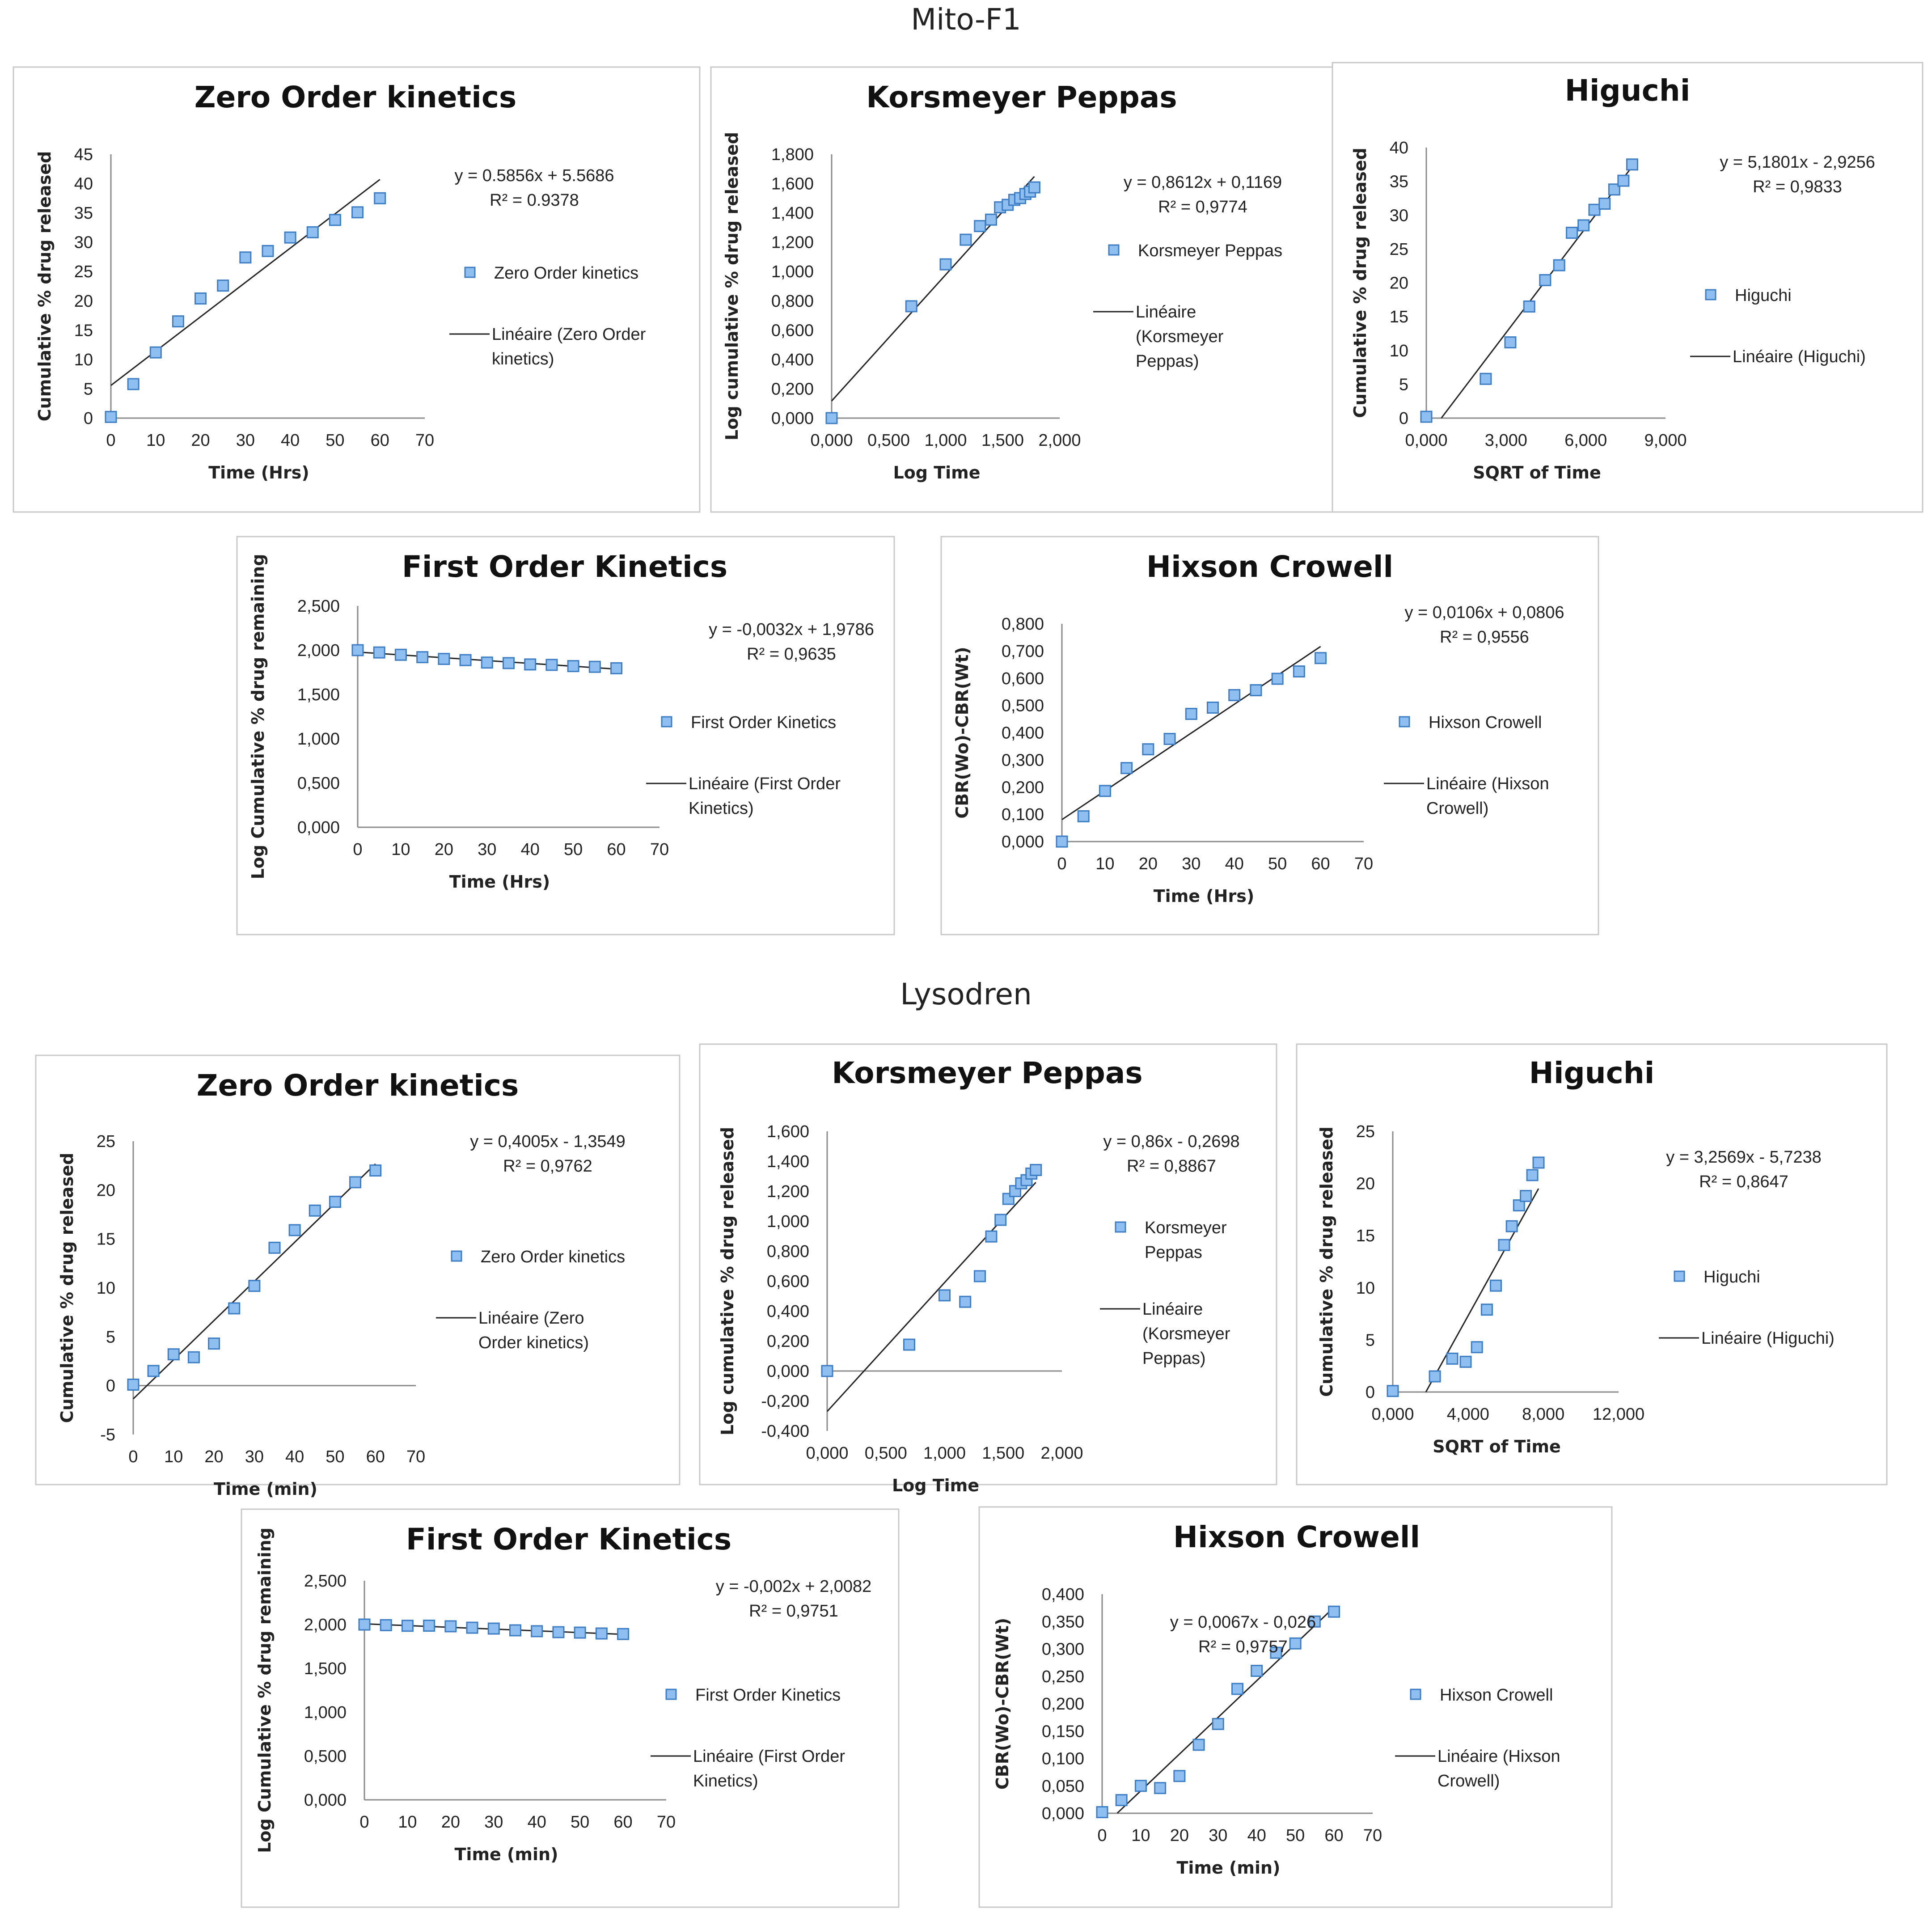 The height and width of the screenshot is (1917, 1932). I want to click on group-title-mito-f1: Mito-F1, so click(966, 19).